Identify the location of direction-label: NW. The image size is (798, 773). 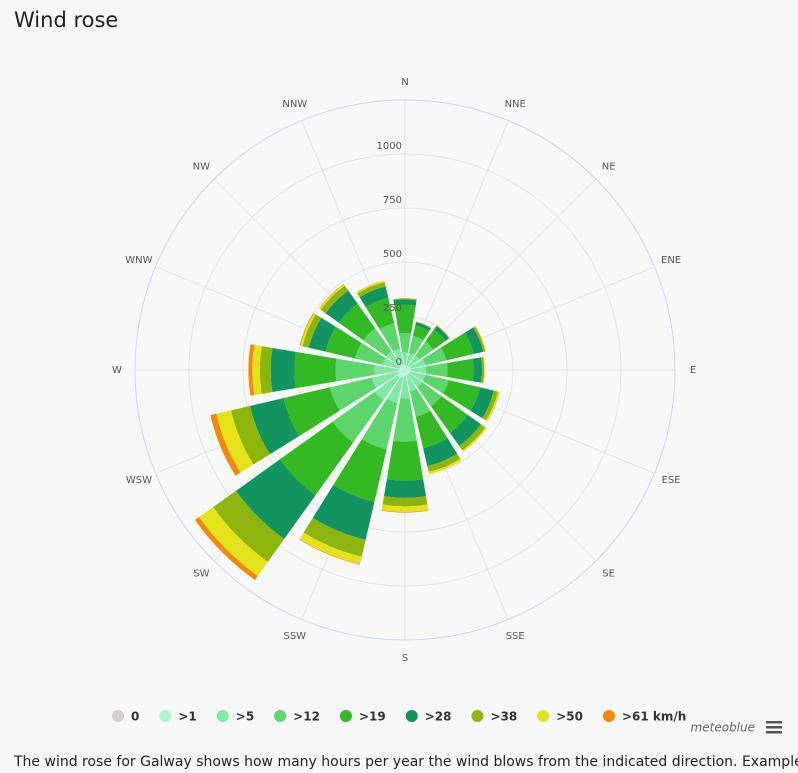
(201, 166).